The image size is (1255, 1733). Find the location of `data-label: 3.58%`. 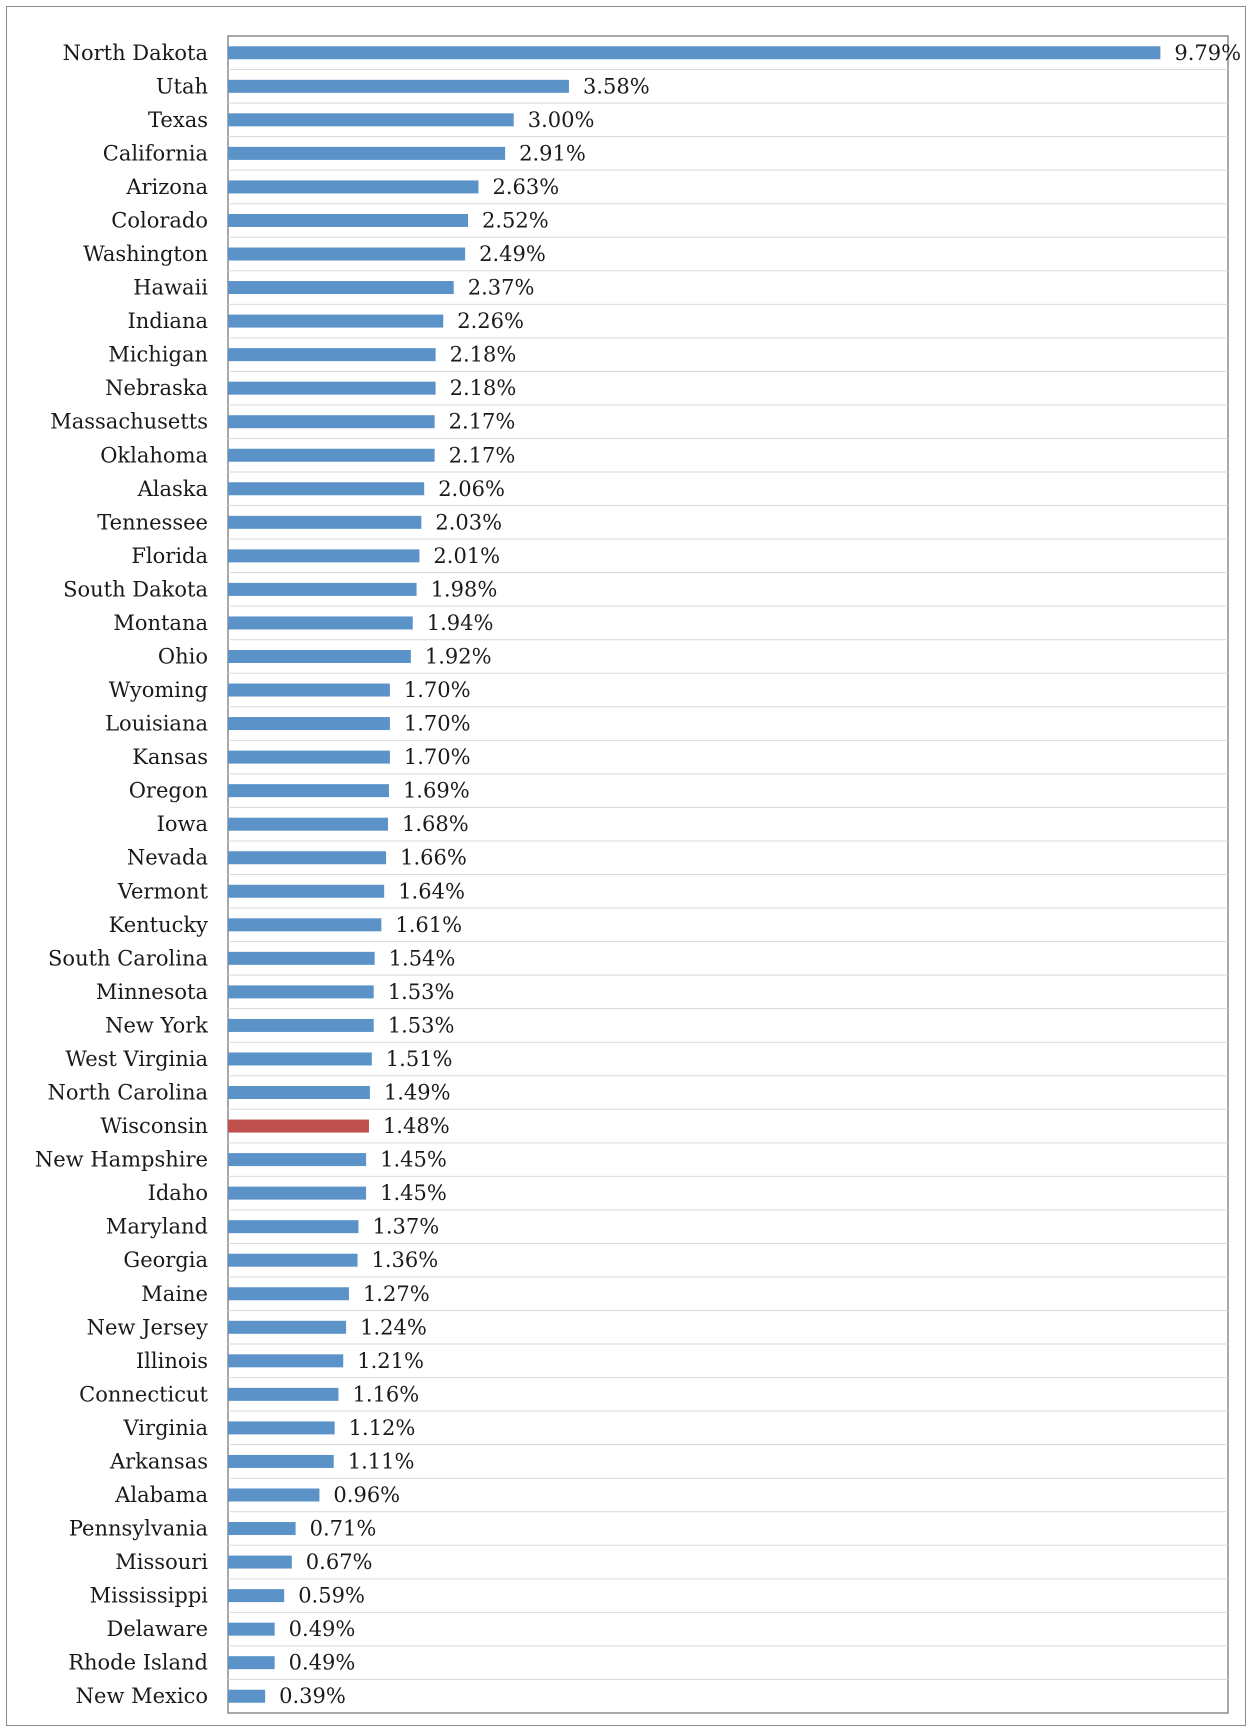

data-label: 3.58% is located at coordinates (616, 86).